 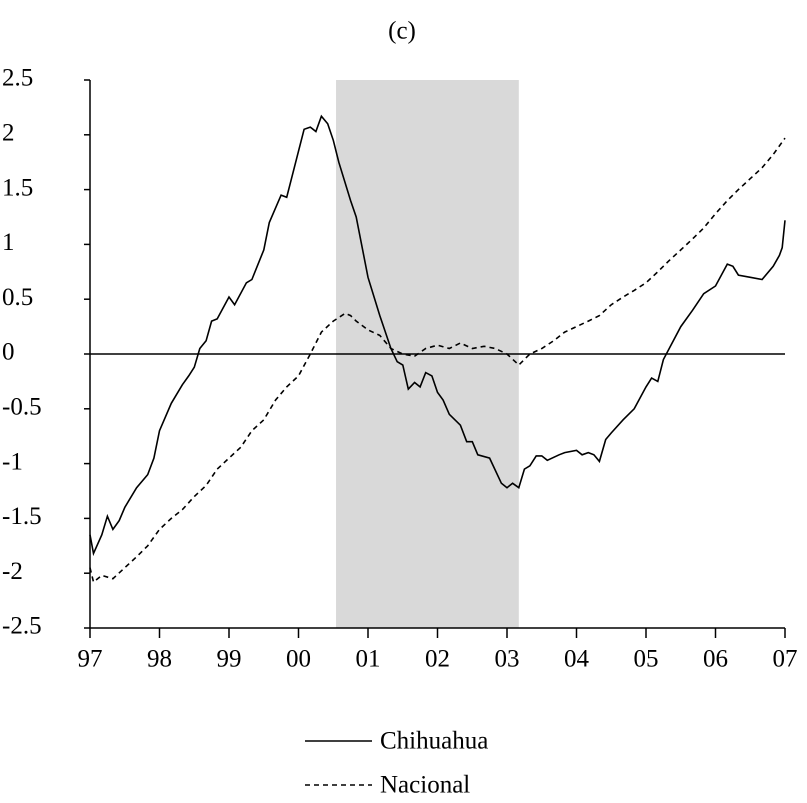 I want to click on y-tick-label: 1.5, so click(x=17, y=187).